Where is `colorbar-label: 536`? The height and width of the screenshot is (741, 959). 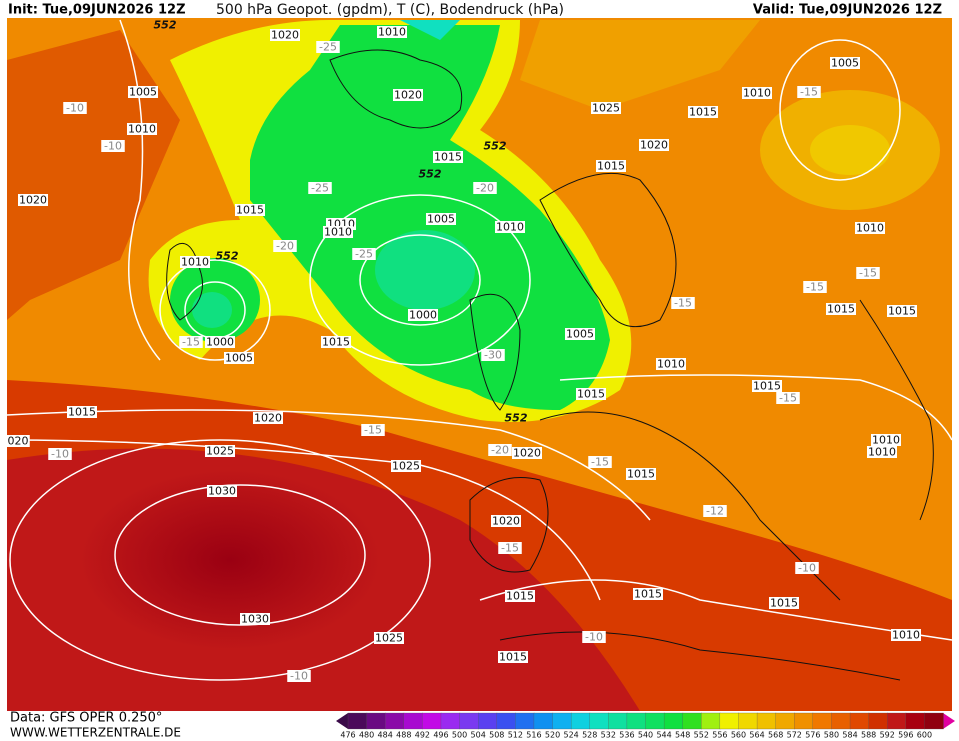 colorbar-label: 536 is located at coordinates (626, 735).